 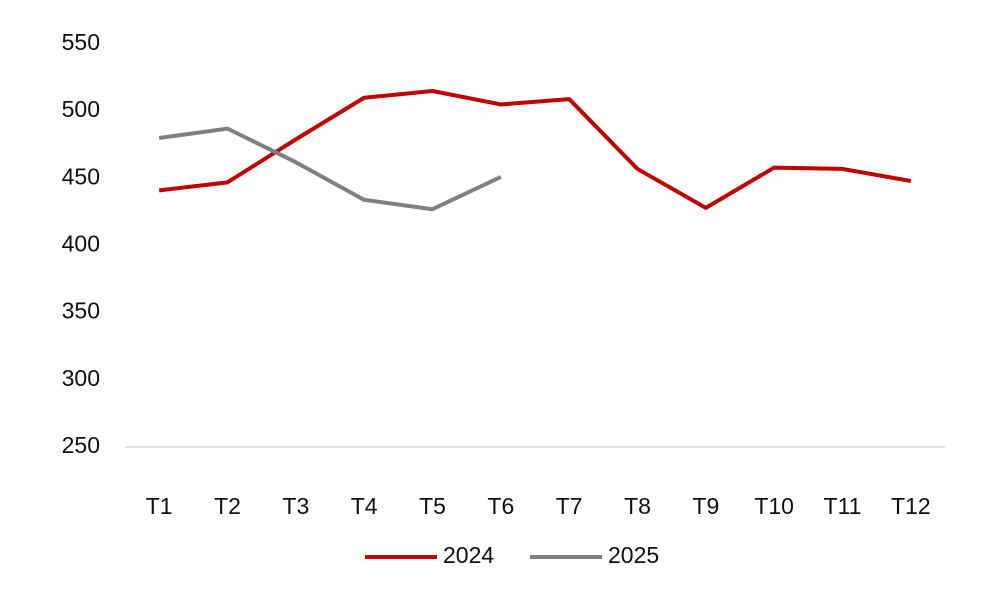 I want to click on y-tick-label: 350, so click(x=81, y=311).